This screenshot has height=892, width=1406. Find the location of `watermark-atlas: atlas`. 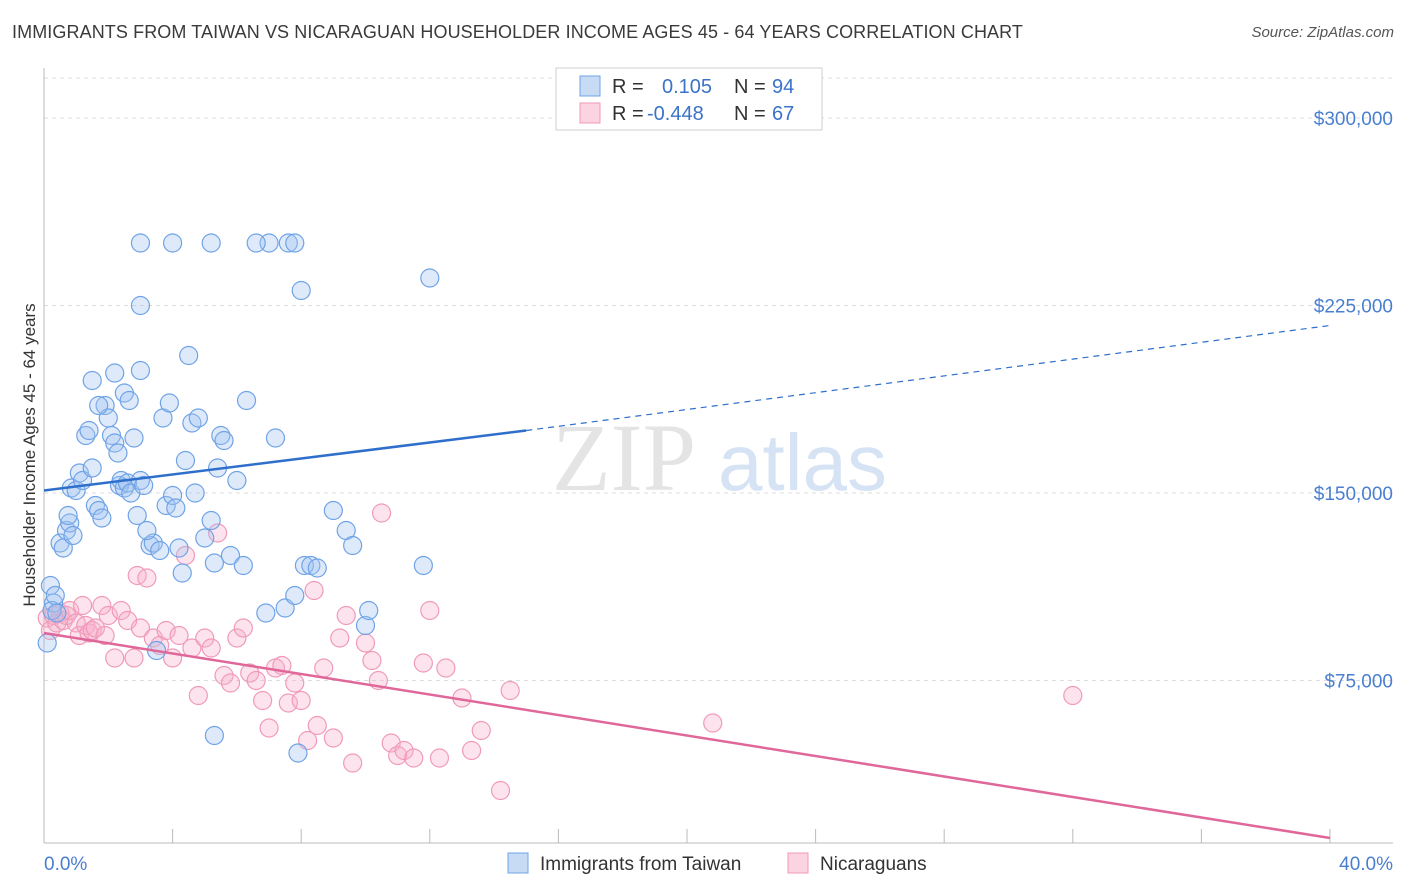

watermark-atlas: atlas is located at coordinates (802, 462).